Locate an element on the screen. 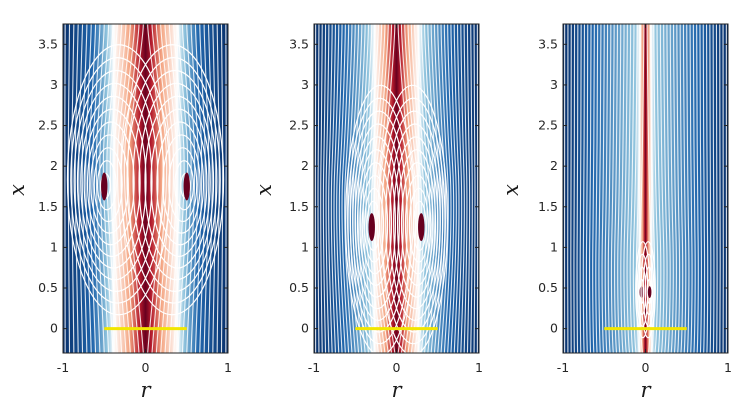 This screenshot has width=740, height=416. y-tick-label: 2 is located at coordinates (305, 165).